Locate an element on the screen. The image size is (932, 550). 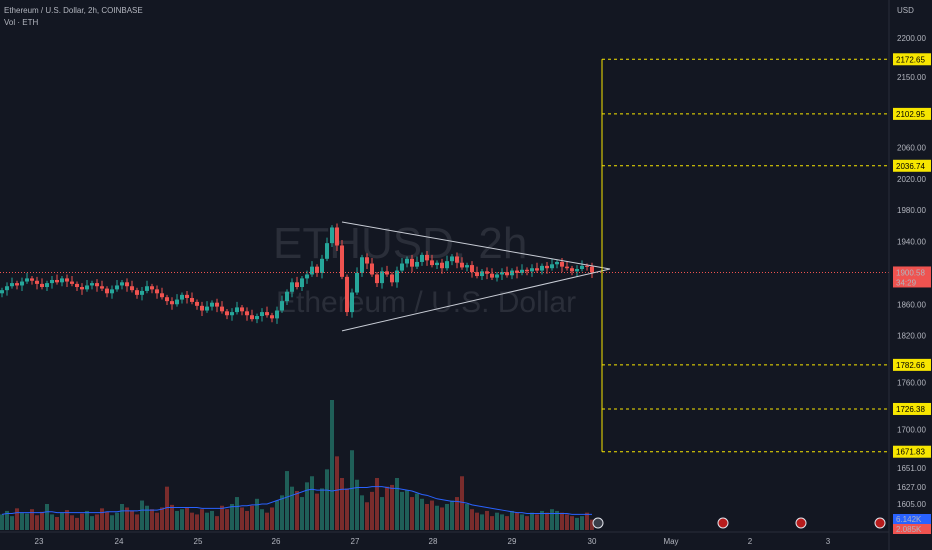
price-tick-label: 1760.00 is located at coordinates (911, 383).